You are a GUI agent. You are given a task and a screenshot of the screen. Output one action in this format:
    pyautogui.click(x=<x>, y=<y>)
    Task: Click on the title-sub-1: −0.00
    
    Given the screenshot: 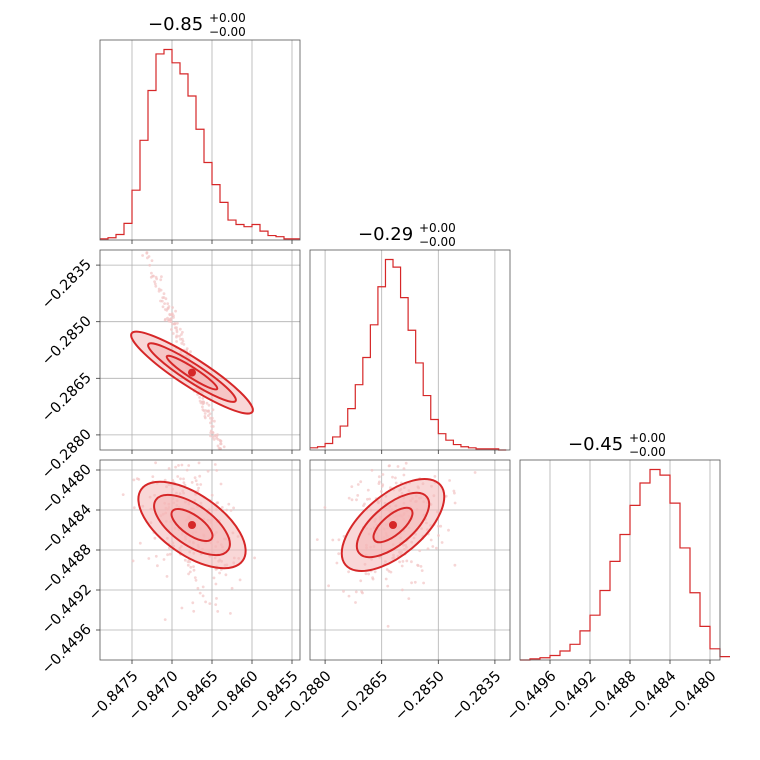 What is the action you would take?
    pyautogui.click(x=437, y=242)
    